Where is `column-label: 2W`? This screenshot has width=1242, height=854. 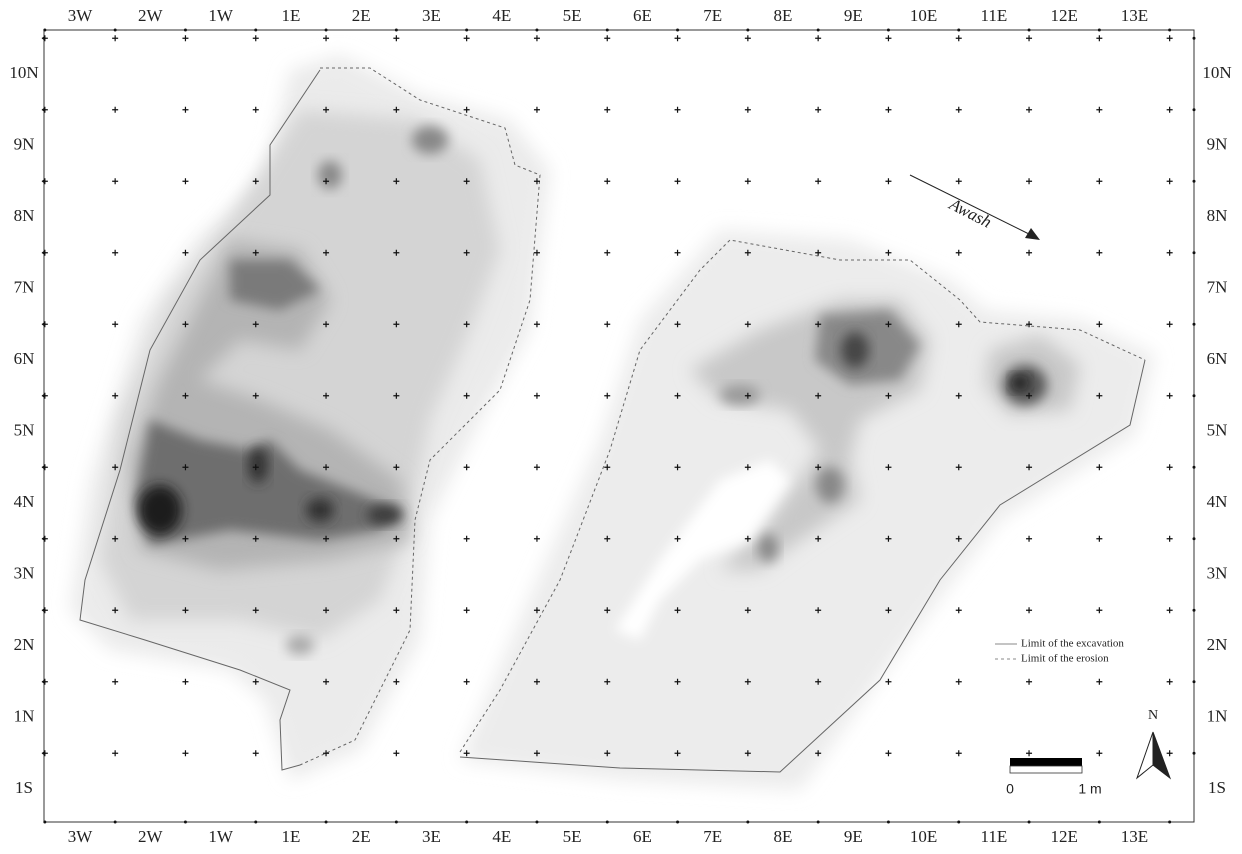 column-label: 2W is located at coordinates (151, 15).